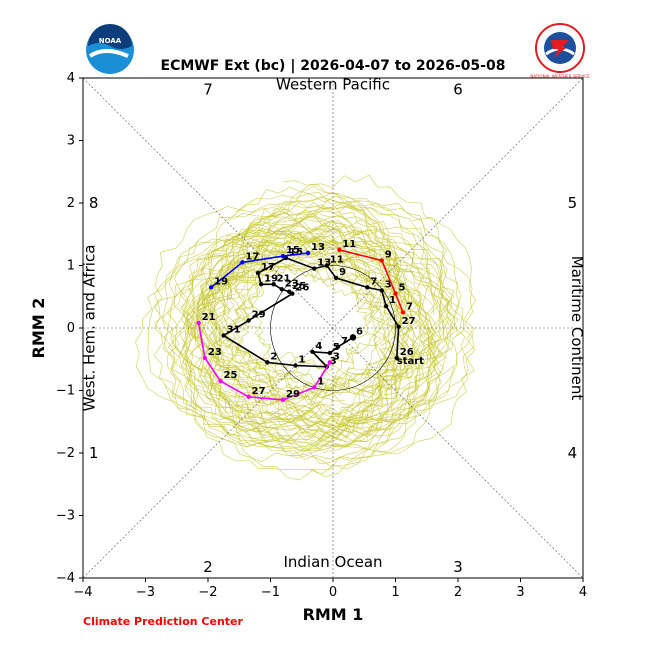 The image size is (650, 650). I want to click on y-axis-label: RMM 2, so click(38, 328).